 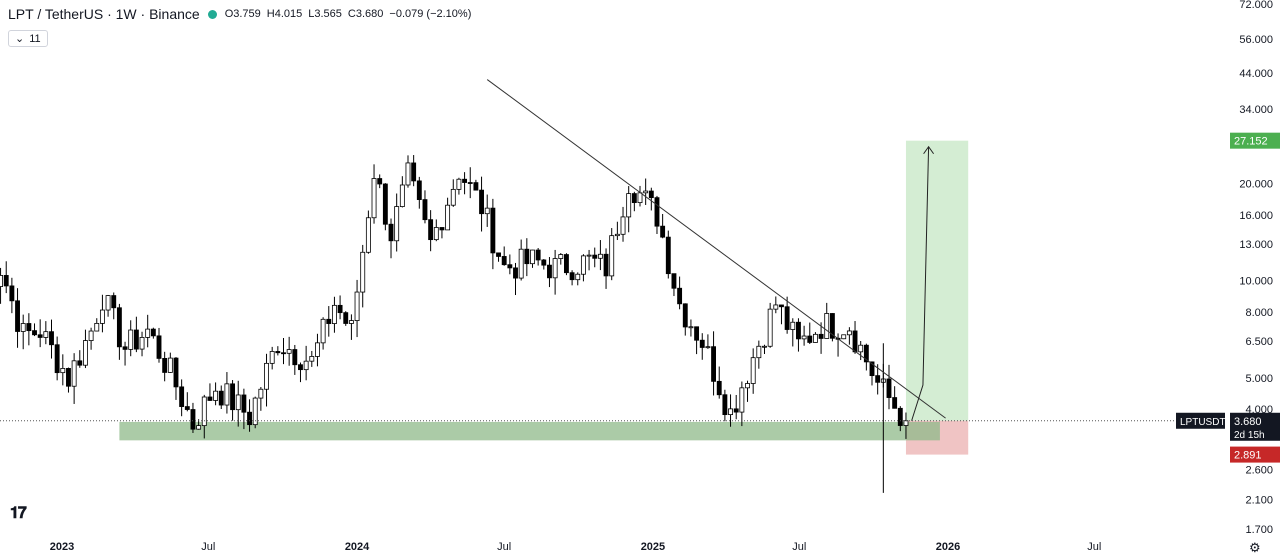 I want to click on price-tick-label: 56.000, so click(x=1256, y=40).